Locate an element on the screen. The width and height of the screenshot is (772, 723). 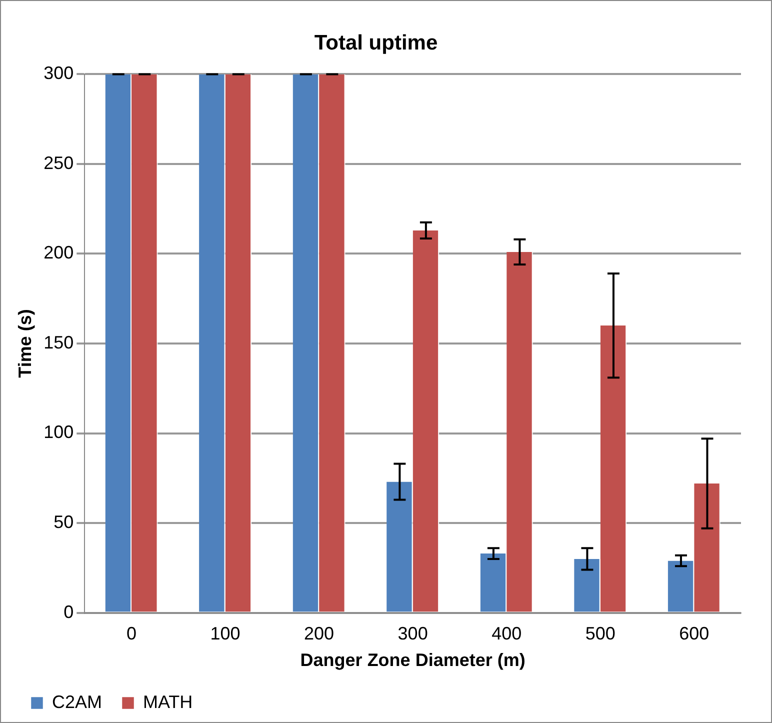
y-tick-label: 150 is located at coordinates (59, 342).